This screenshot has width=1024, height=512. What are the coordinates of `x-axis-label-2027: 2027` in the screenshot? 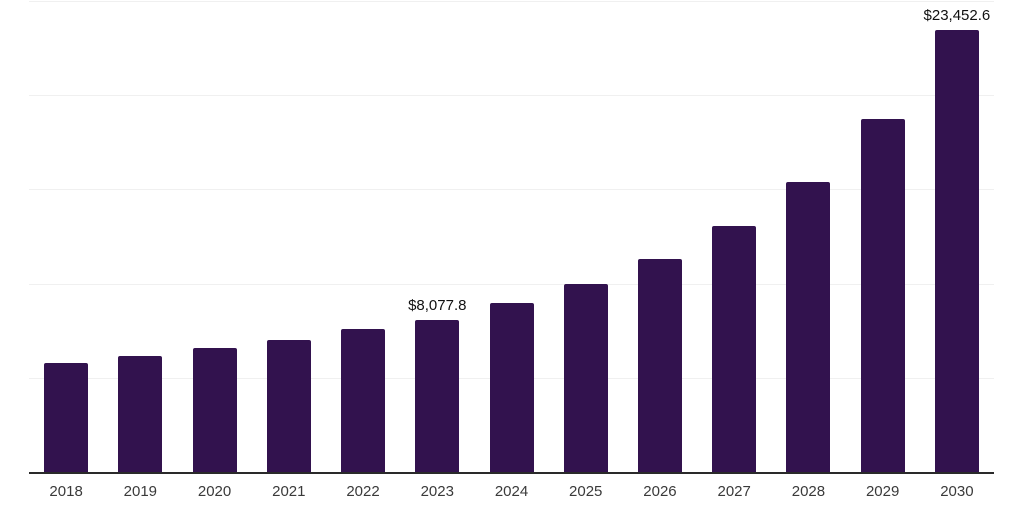 It's located at (734, 491).